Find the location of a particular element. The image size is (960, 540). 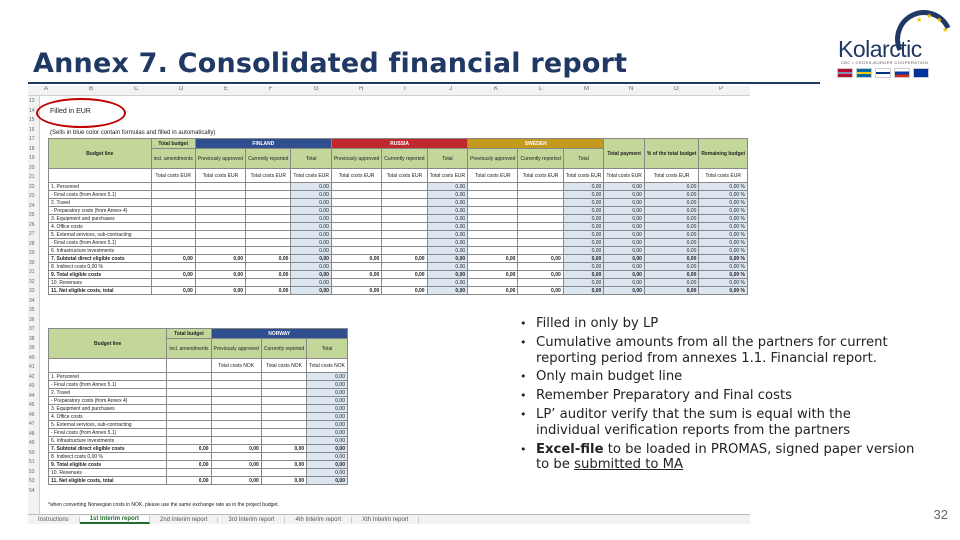

sheet-tab: 4th Interim report is located at coordinates (319, 519).